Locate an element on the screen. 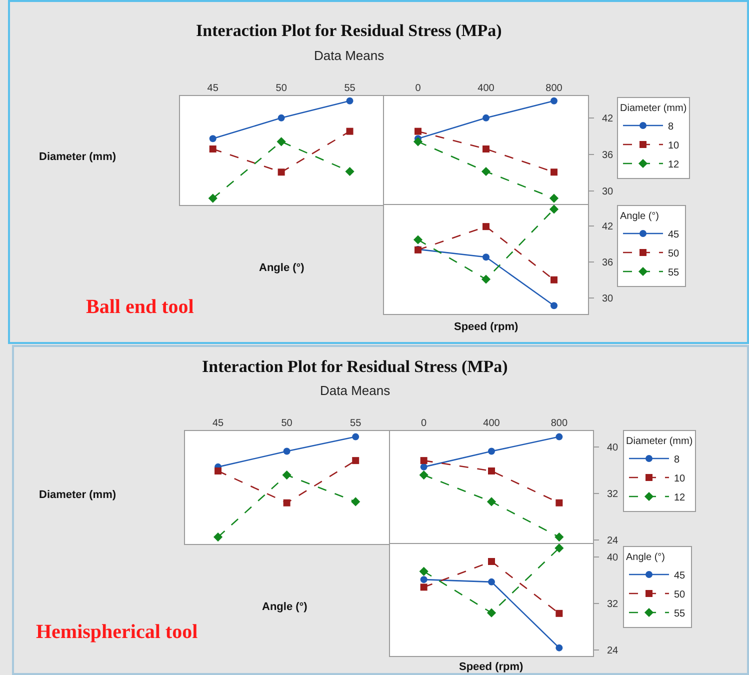 The height and width of the screenshot is (675, 749). text: Hemispherical tool is located at coordinates (117, 632).